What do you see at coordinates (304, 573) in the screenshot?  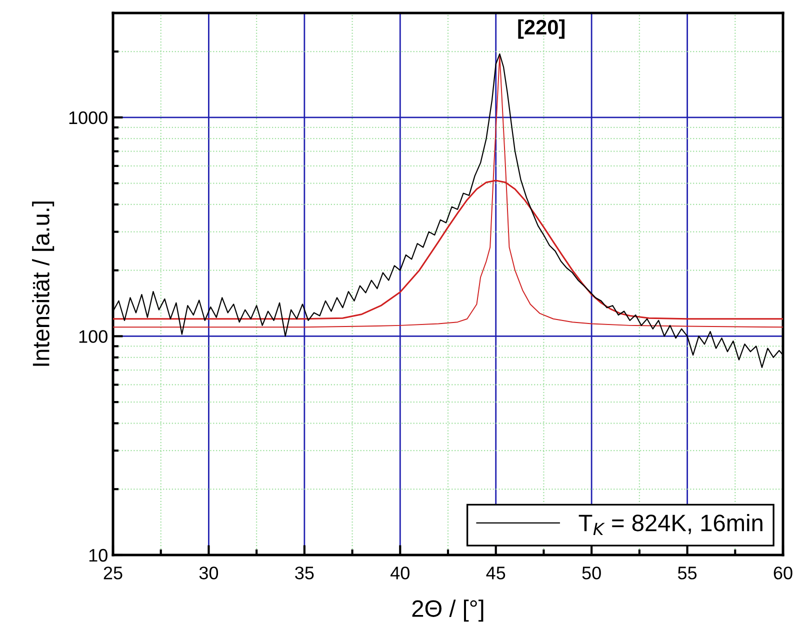 I see `x-tick-label: 35` at bounding box center [304, 573].